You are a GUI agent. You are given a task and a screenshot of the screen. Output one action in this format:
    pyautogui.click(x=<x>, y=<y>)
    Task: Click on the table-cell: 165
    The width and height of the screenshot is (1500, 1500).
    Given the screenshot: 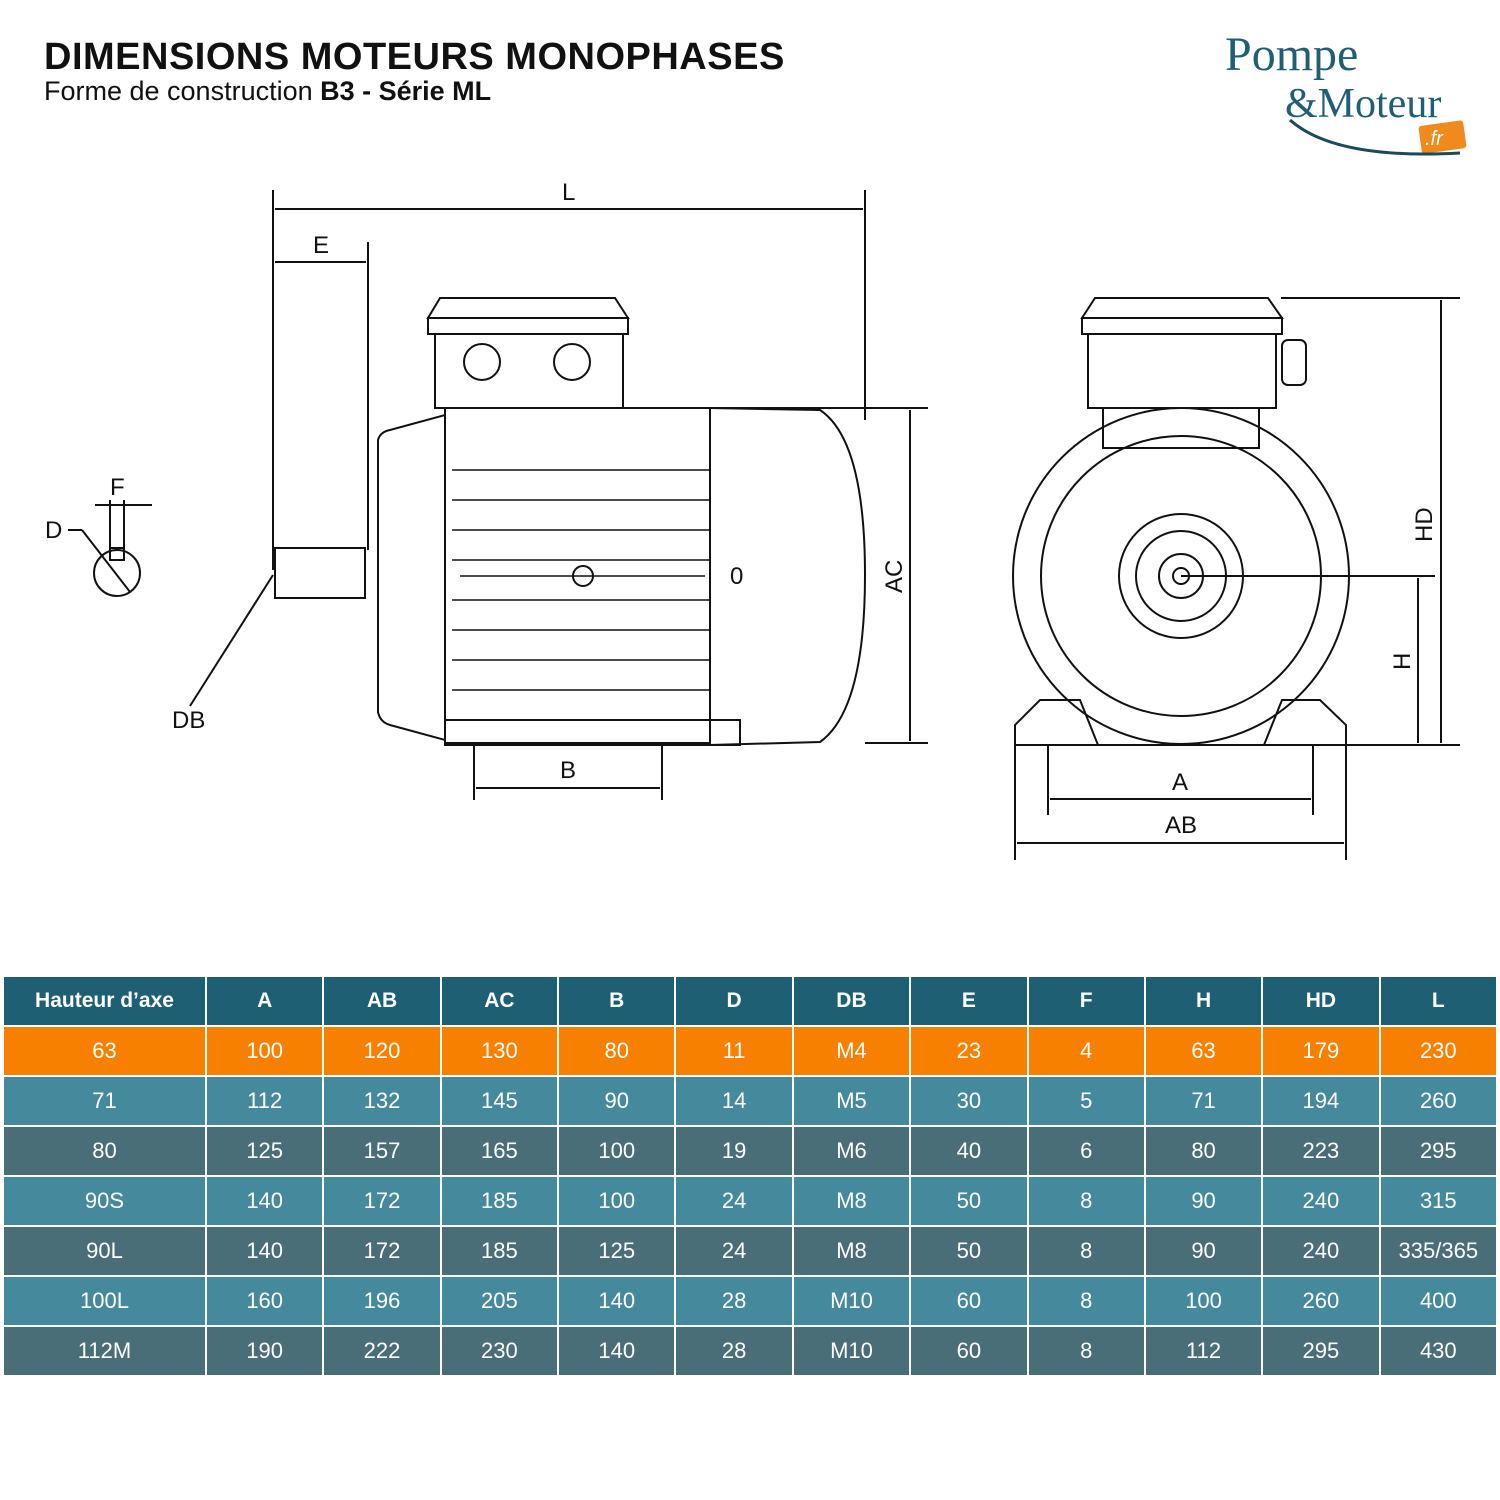 What is the action you would take?
    pyautogui.click(x=499, y=1151)
    